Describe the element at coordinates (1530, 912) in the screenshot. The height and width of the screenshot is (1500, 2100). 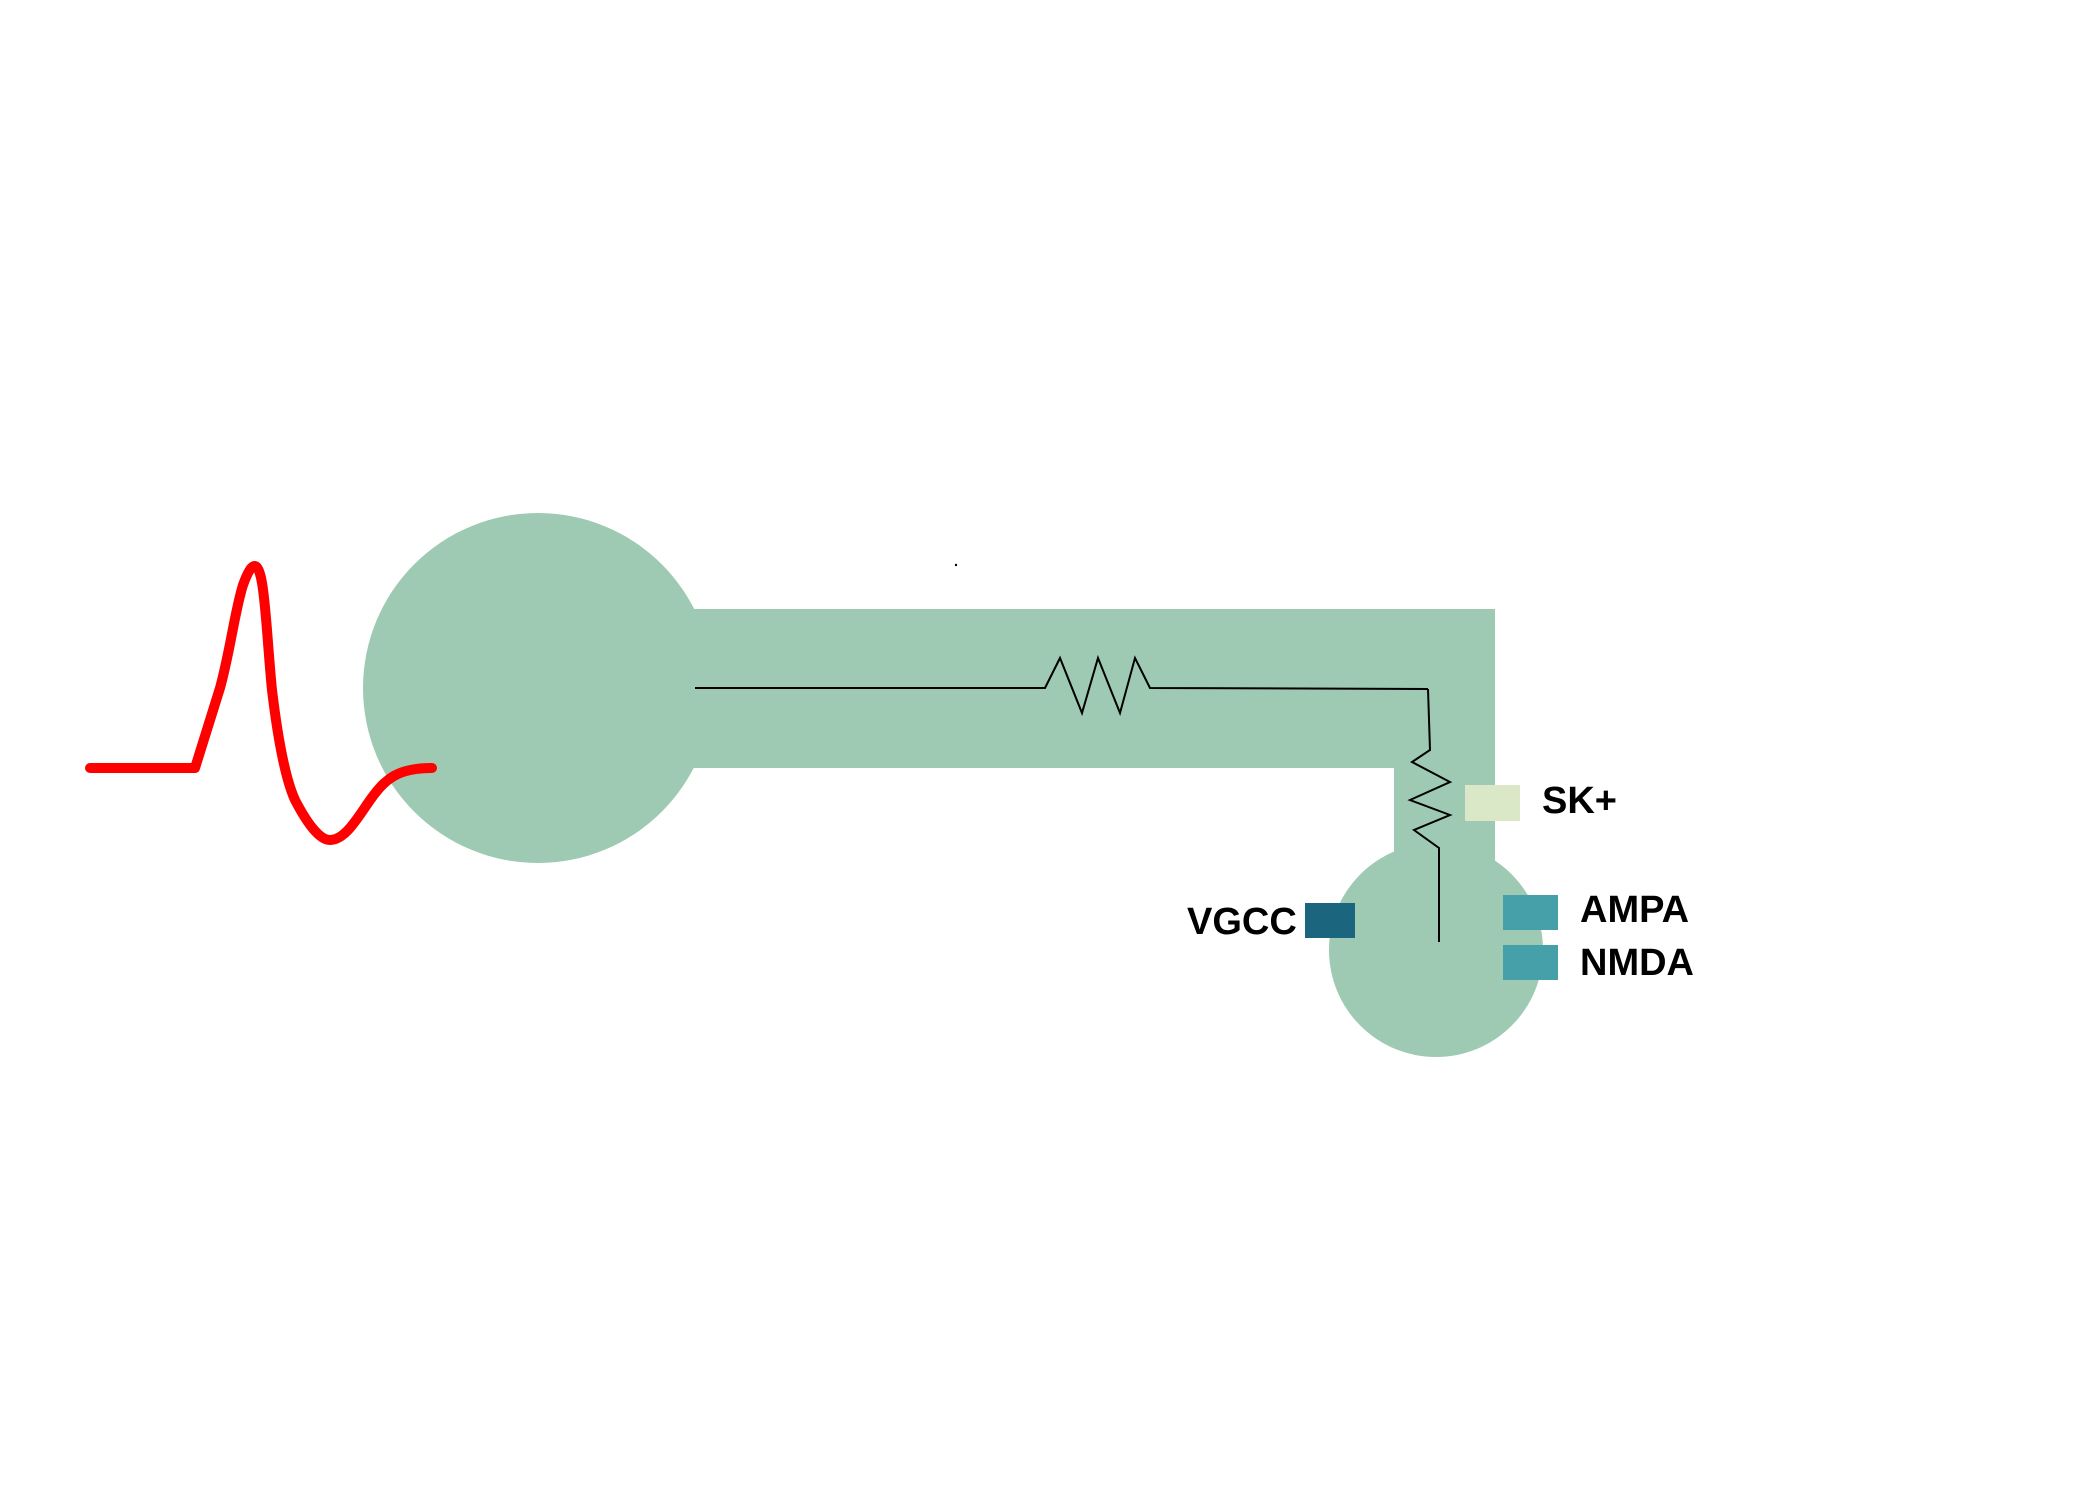
I see `ampa-channel-marker` at that location.